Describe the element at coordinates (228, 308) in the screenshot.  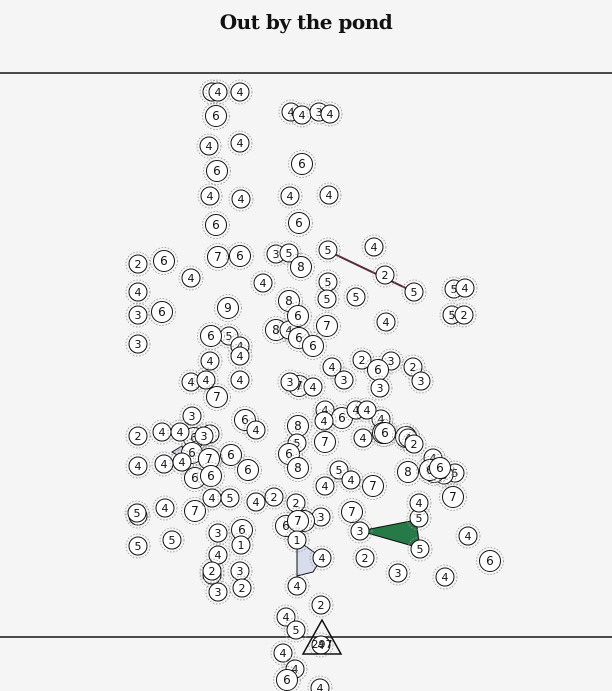
I see `number-node: 9` at that location.